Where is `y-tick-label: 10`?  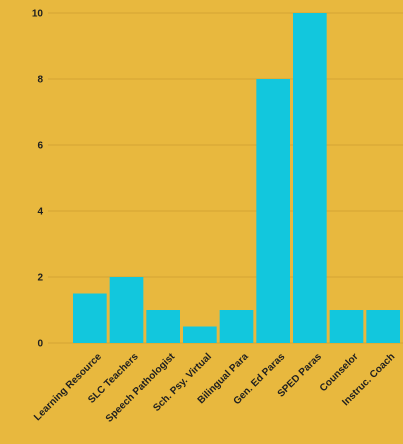 y-tick-label: 10 is located at coordinates (38, 14).